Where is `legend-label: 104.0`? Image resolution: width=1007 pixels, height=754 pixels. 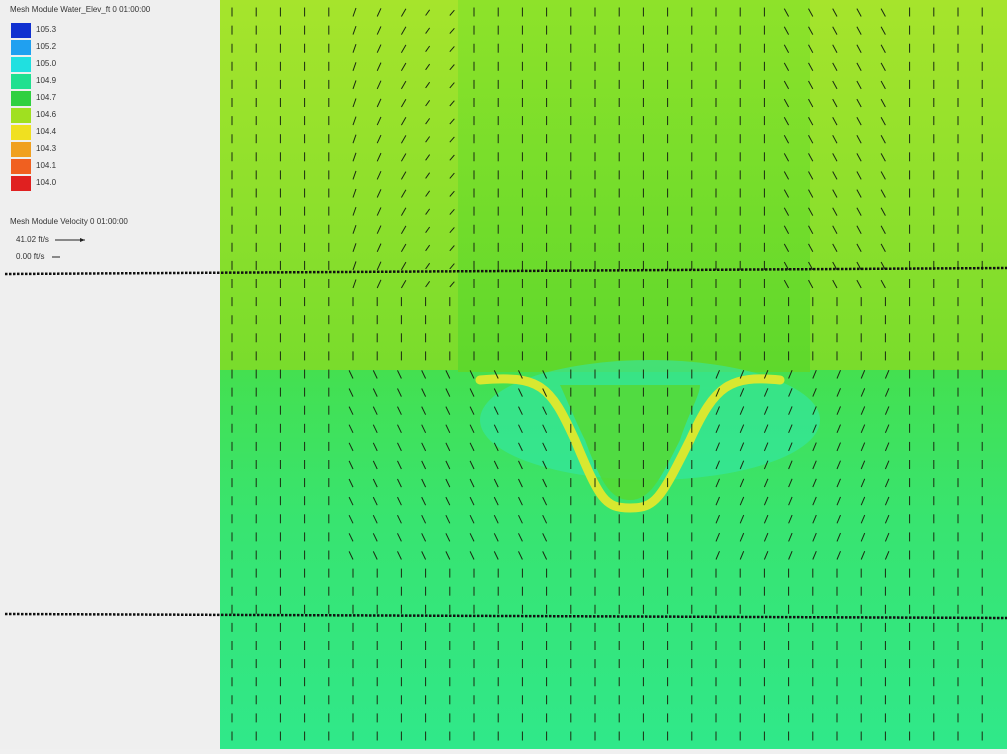
legend-label: 104.0 is located at coordinates (46, 182).